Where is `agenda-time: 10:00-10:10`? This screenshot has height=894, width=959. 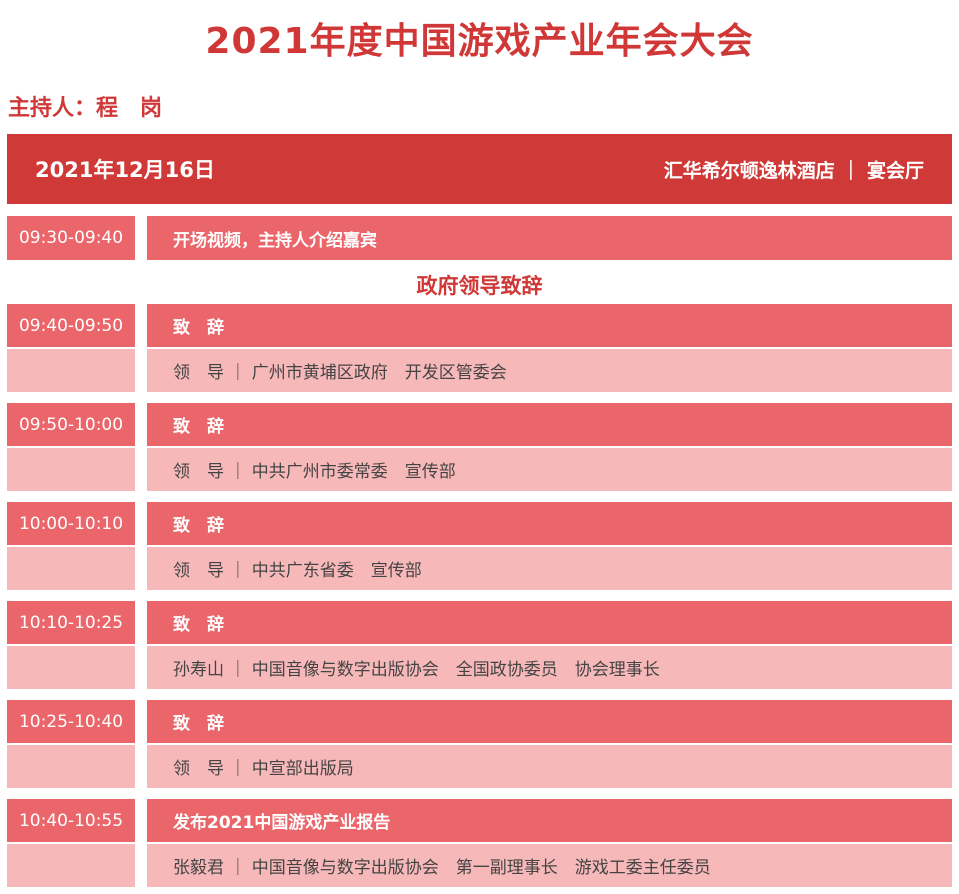
agenda-time: 10:00-10:10 is located at coordinates (71, 523).